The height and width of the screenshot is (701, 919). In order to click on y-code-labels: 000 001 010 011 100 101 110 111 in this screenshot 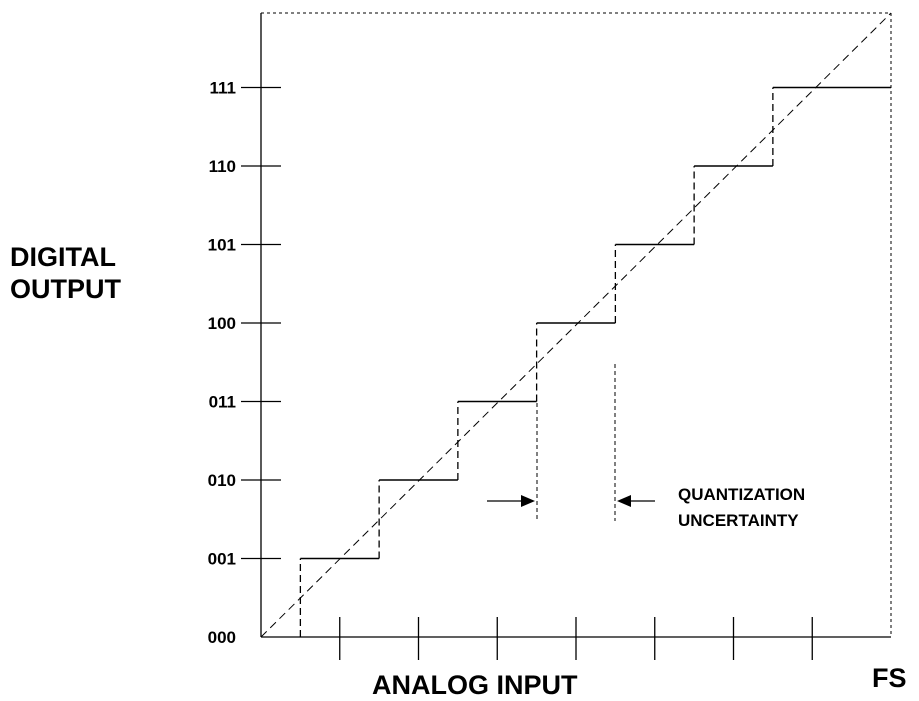, I will do `click(222, 363)`.